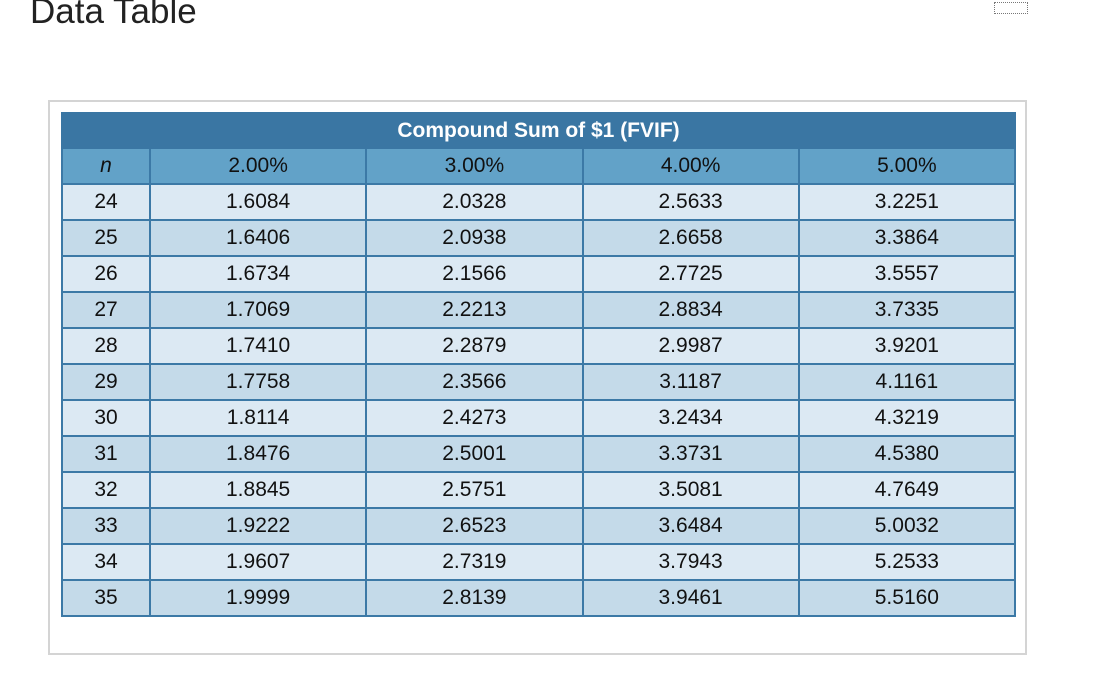 This screenshot has height=680, width=1094. Describe the element at coordinates (106, 166) in the screenshot. I see `column-header: n` at that location.